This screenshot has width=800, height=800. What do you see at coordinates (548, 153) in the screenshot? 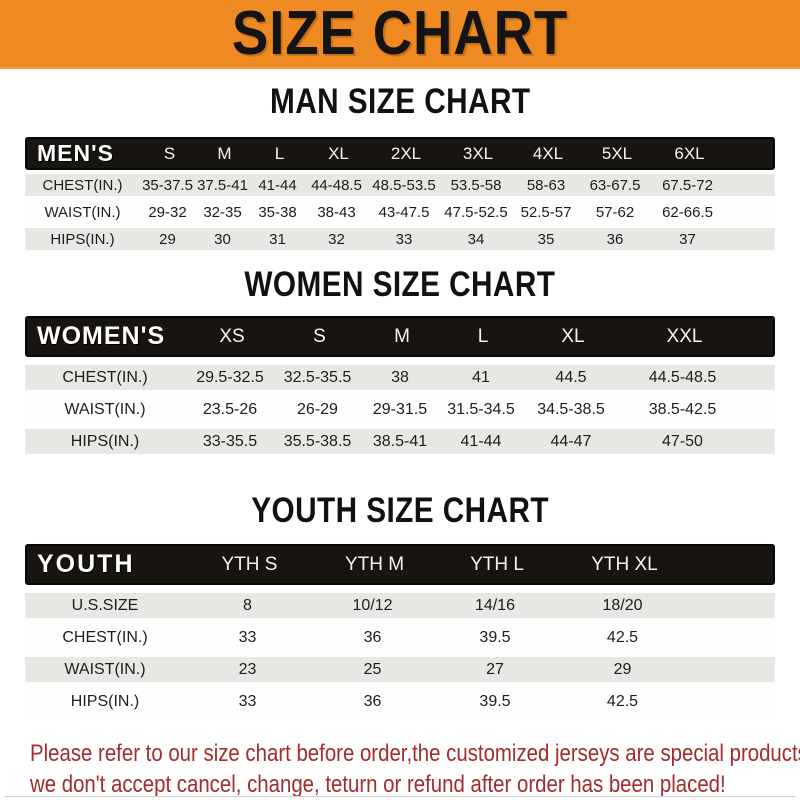
I see `column-header: 4XL` at bounding box center [548, 153].